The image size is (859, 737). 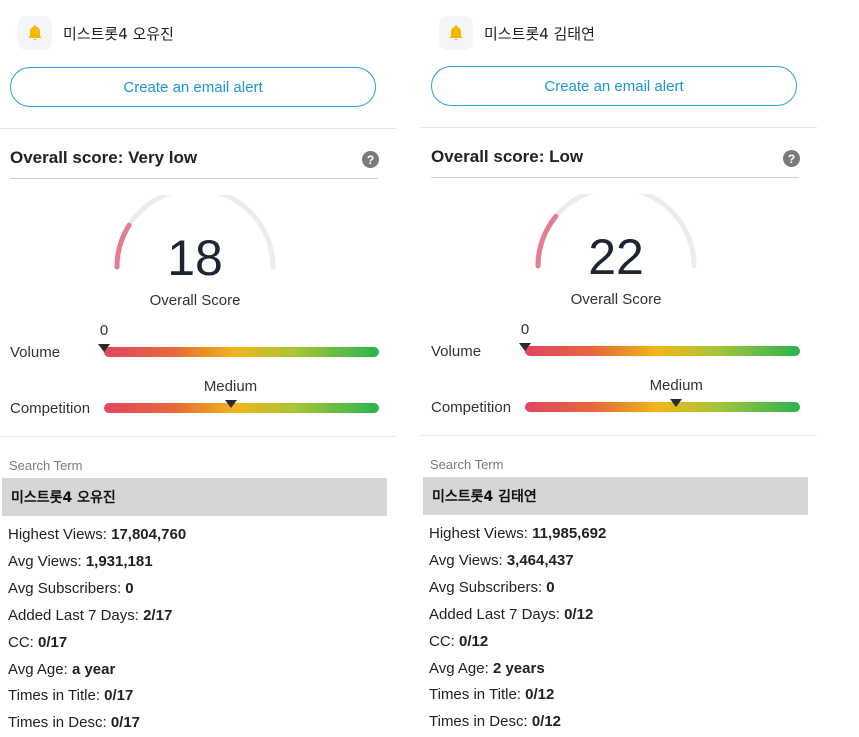 I want to click on stat-cc: CC: 0/17, so click(x=38, y=642).